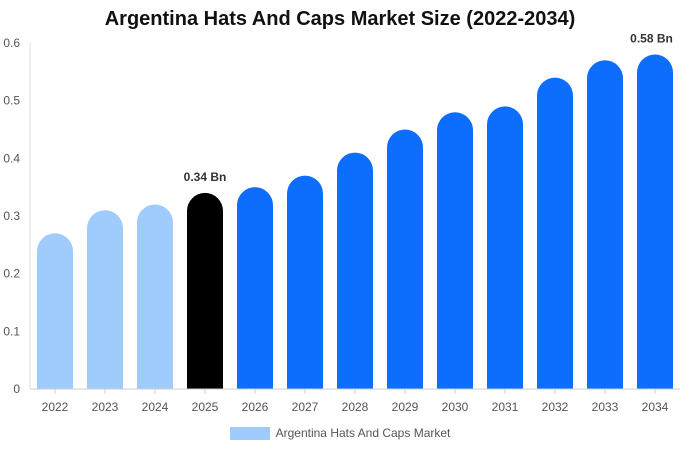  Describe the element at coordinates (355, 407) in the screenshot. I see `x-tick-label: 2028` at that location.